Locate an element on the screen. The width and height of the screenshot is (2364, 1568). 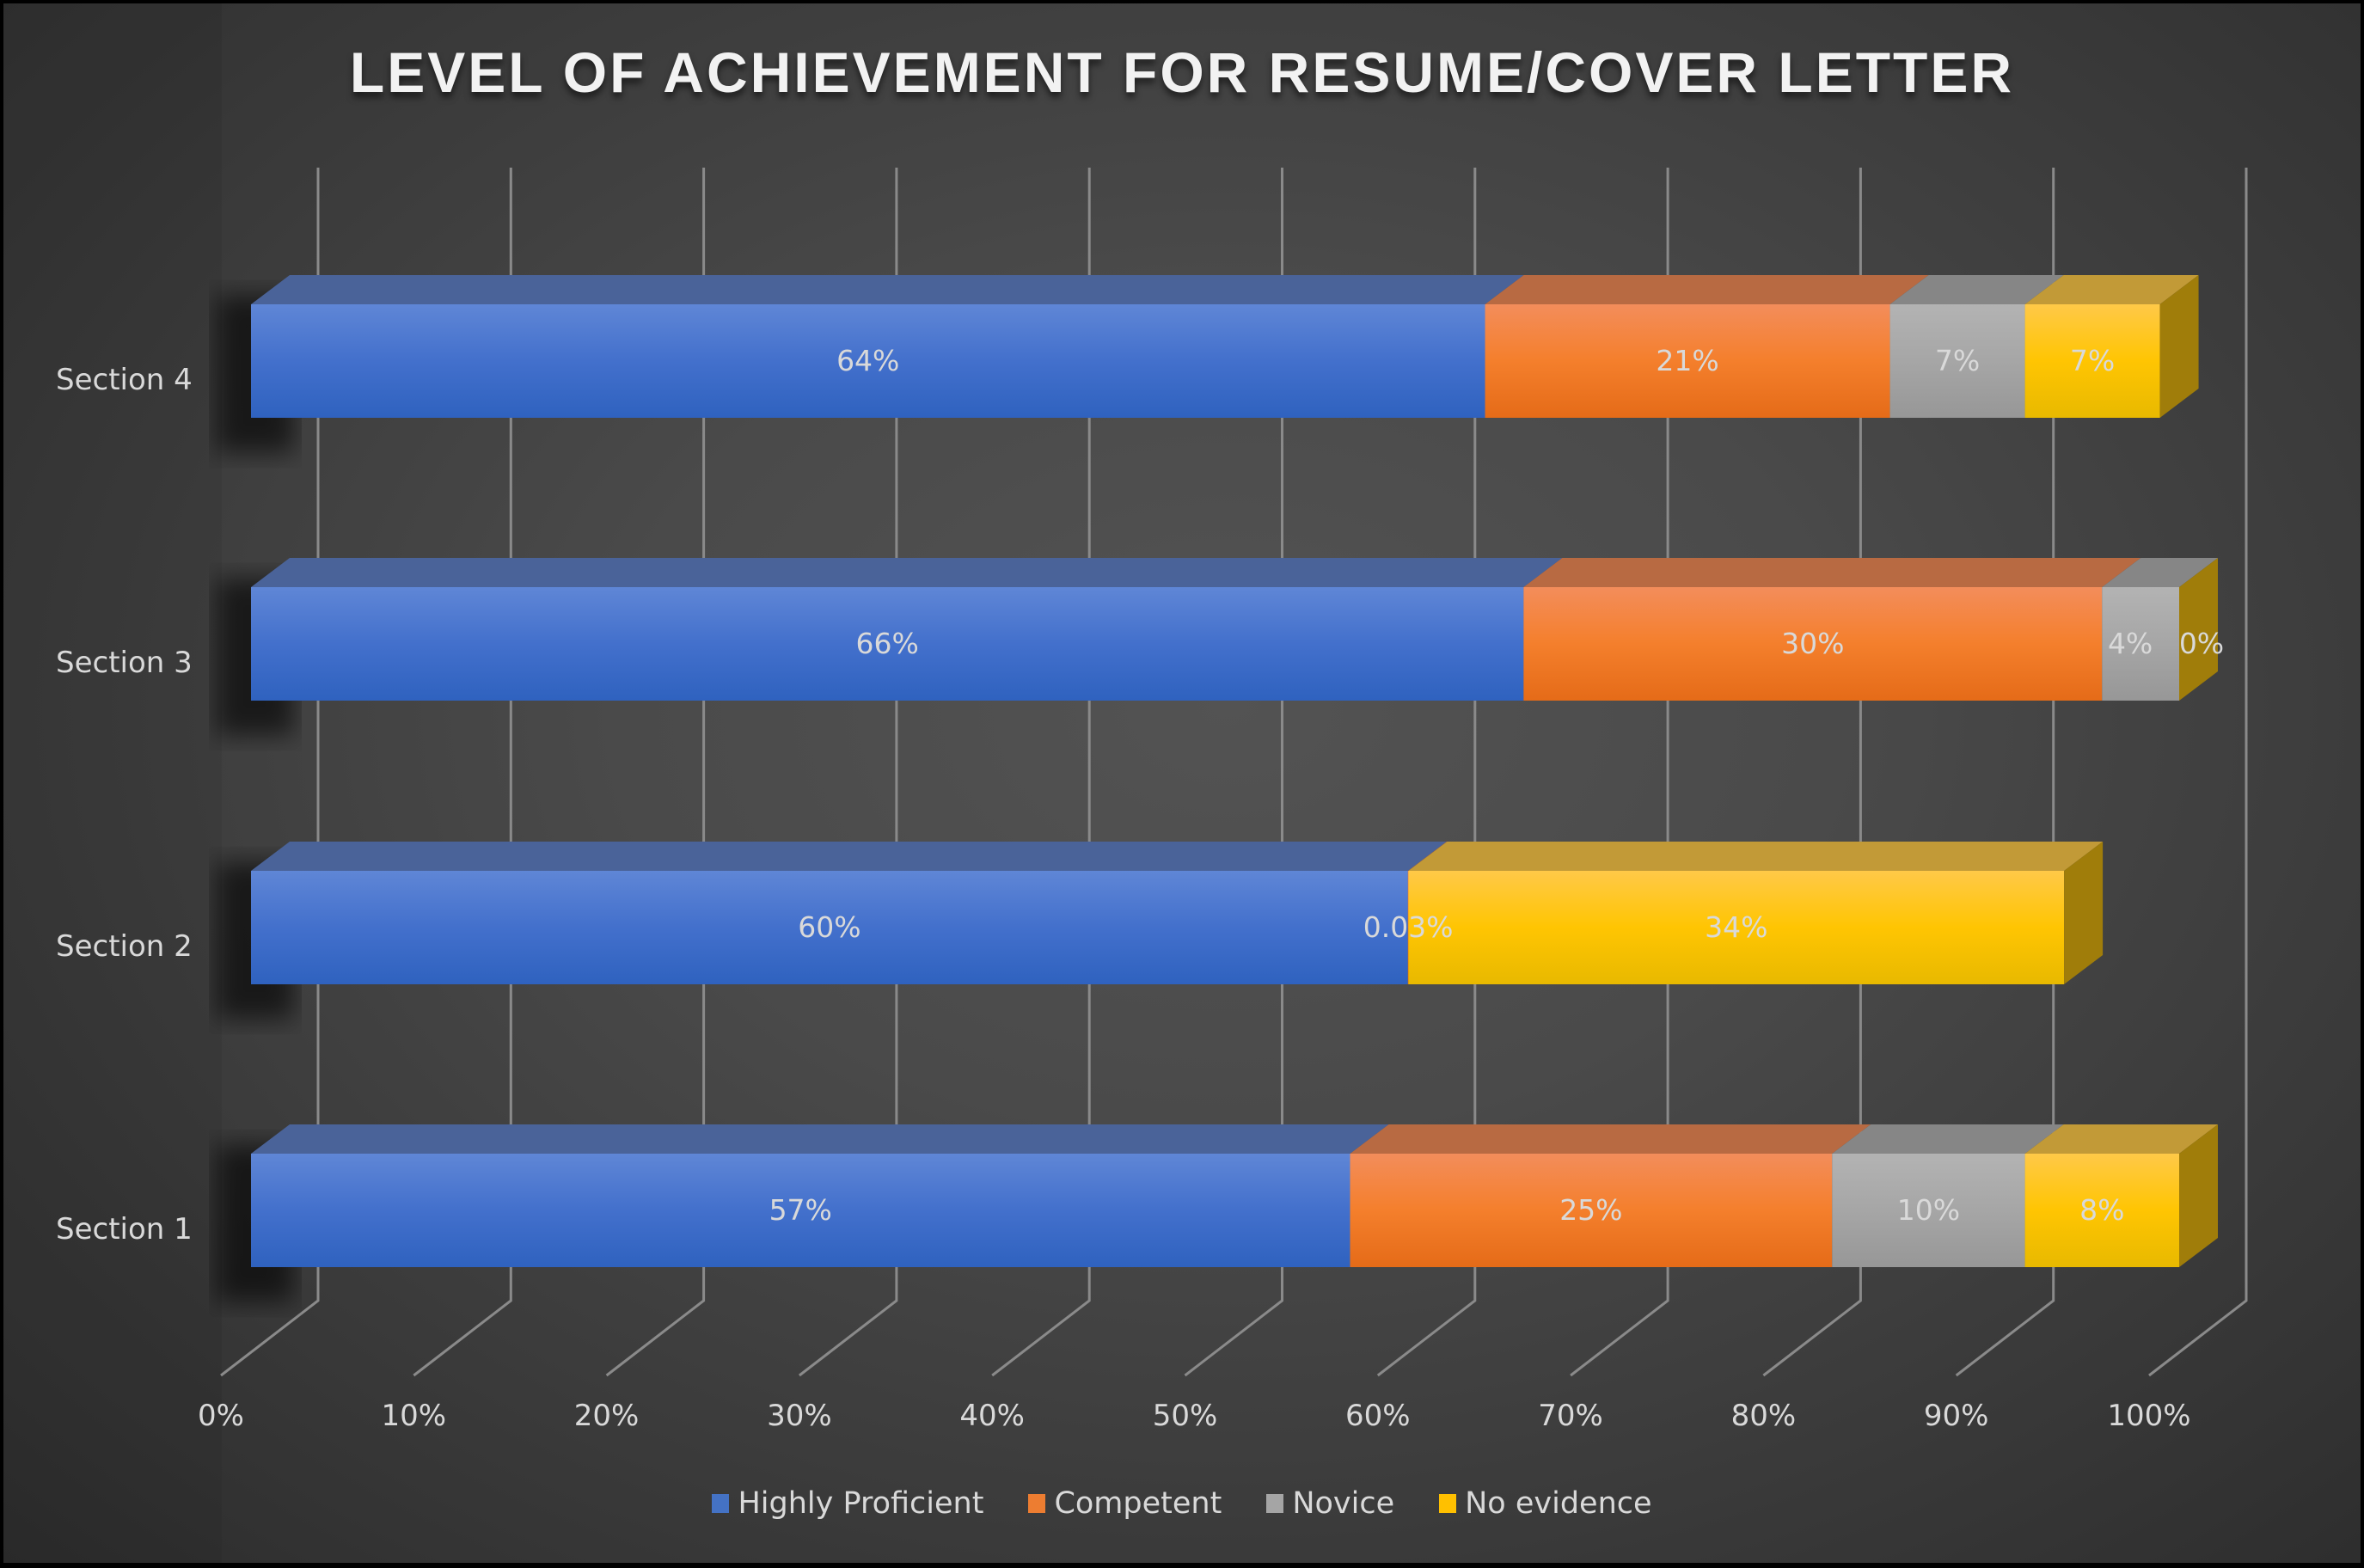
data-label: 34% is located at coordinates (1736, 927).